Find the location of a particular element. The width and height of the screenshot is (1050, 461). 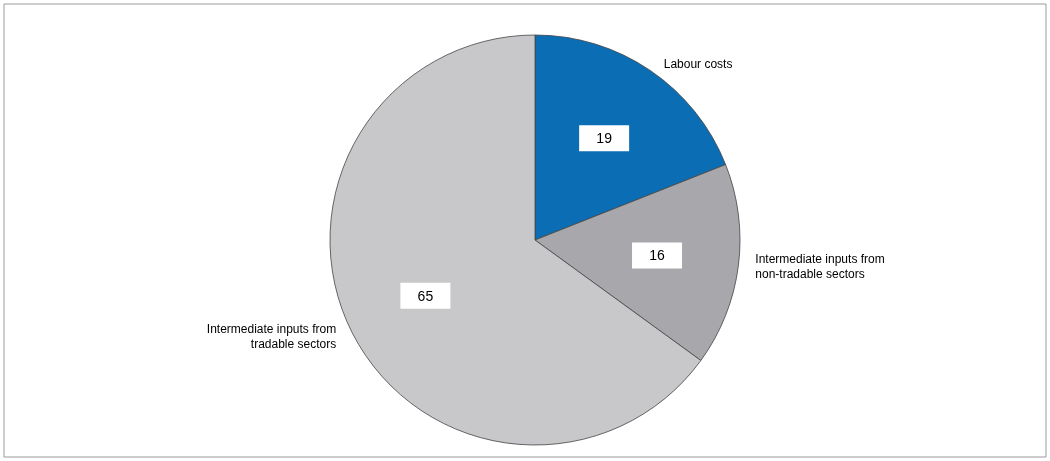

slice-label: Intermediate inputs from non-tradable sectors is located at coordinates (820, 267).